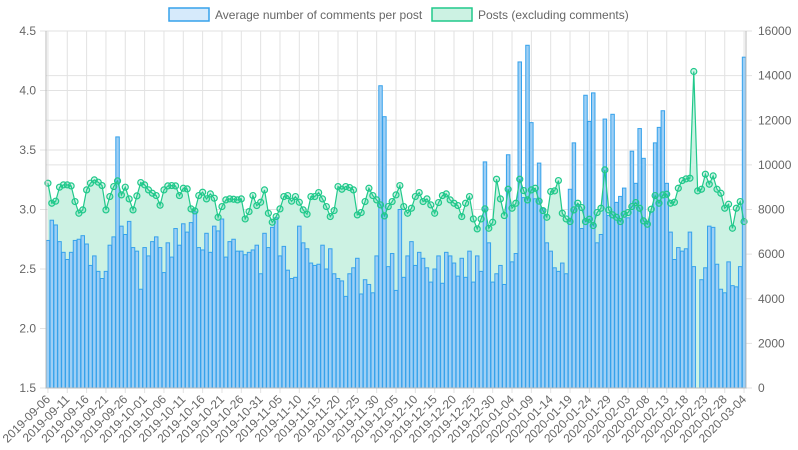 The width and height of the screenshot is (798, 450). I want to click on legend-label-avg-comments: Average number of comments per post, so click(319, 15).